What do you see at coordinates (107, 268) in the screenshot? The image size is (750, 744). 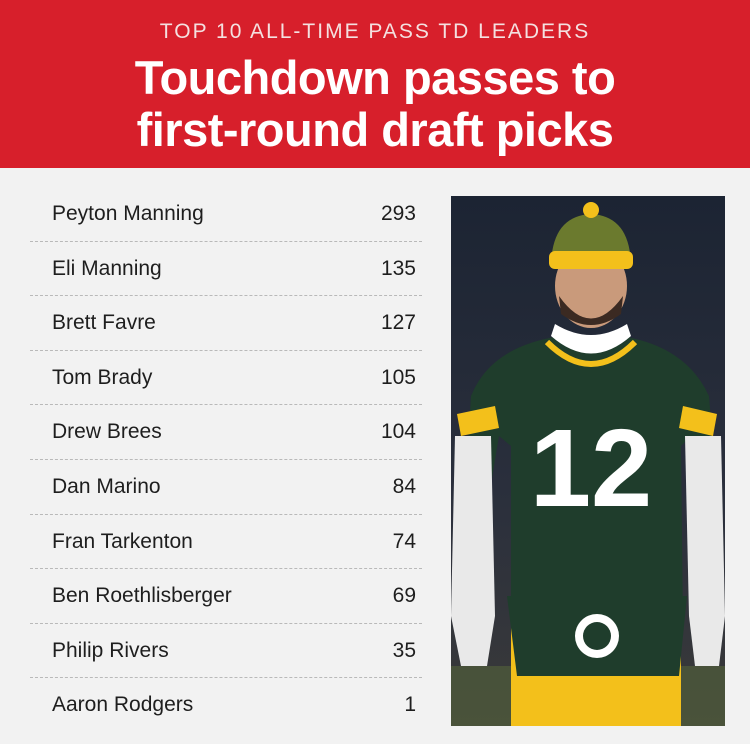 I see `player-name: Eli Manning` at bounding box center [107, 268].